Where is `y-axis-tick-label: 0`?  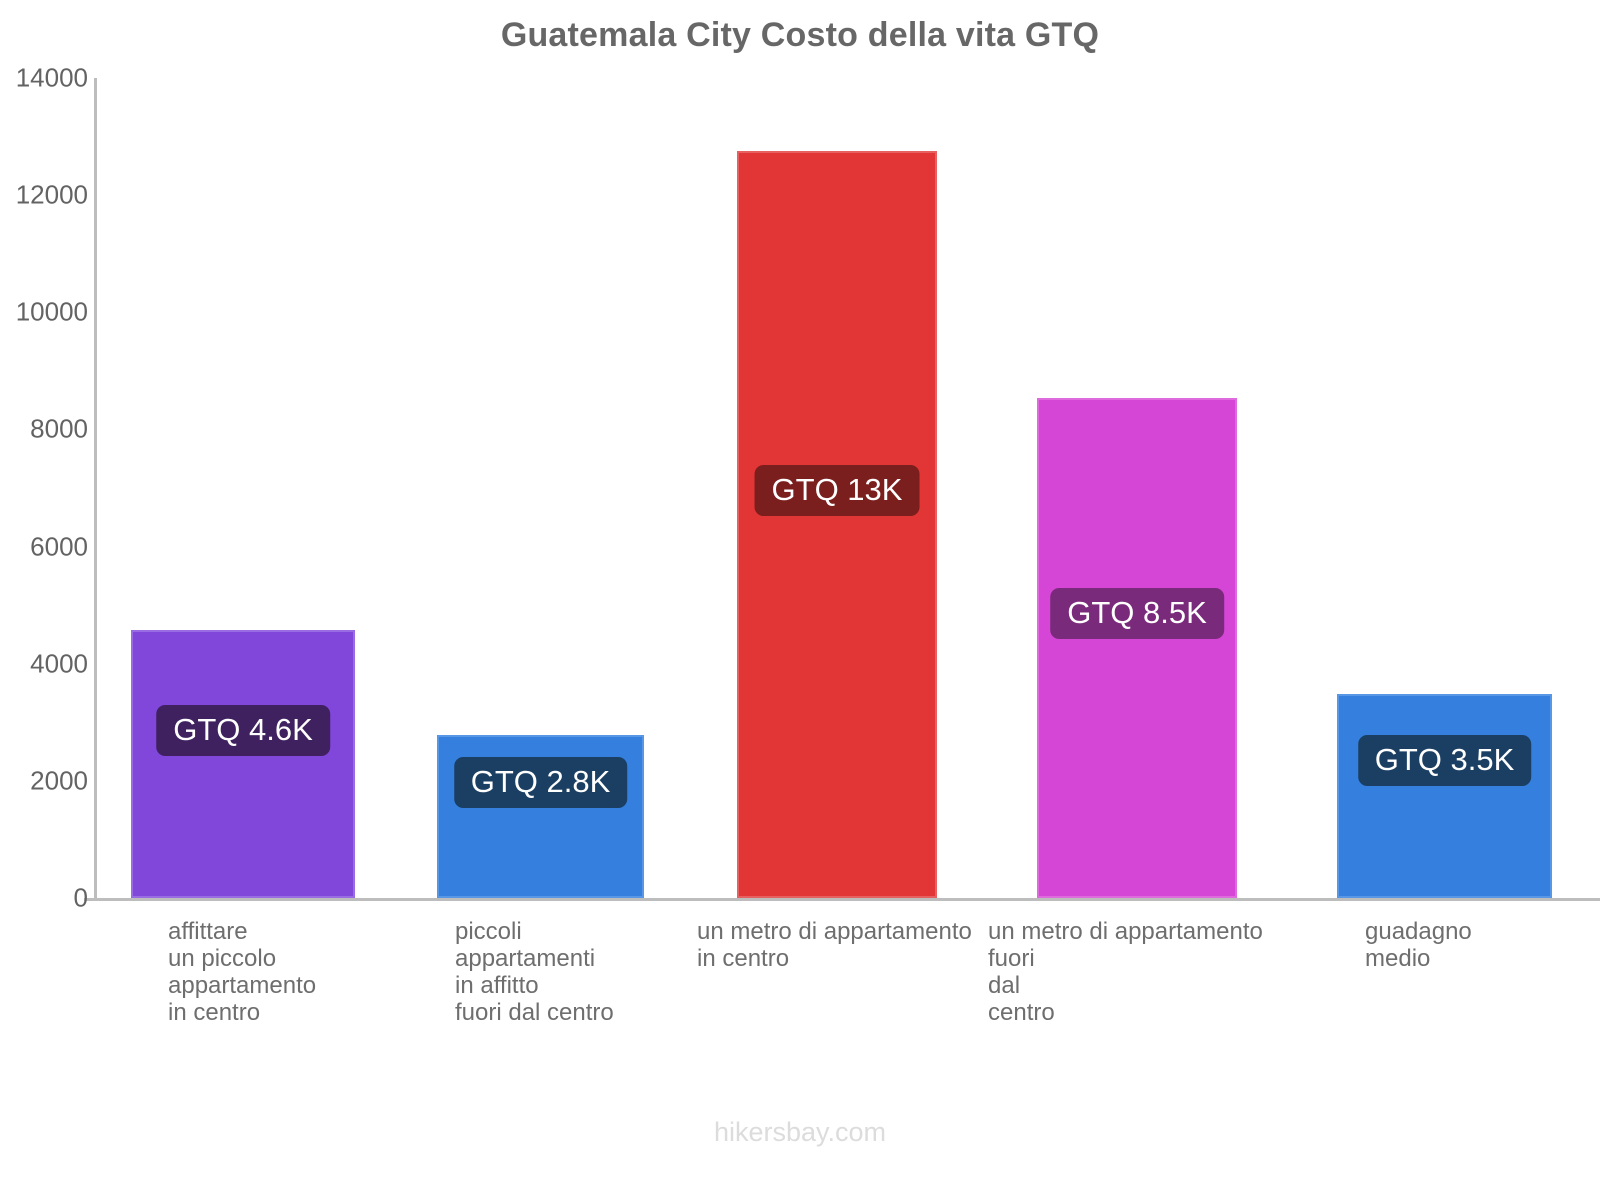 y-axis-tick-label: 0 is located at coordinates (80, 897).